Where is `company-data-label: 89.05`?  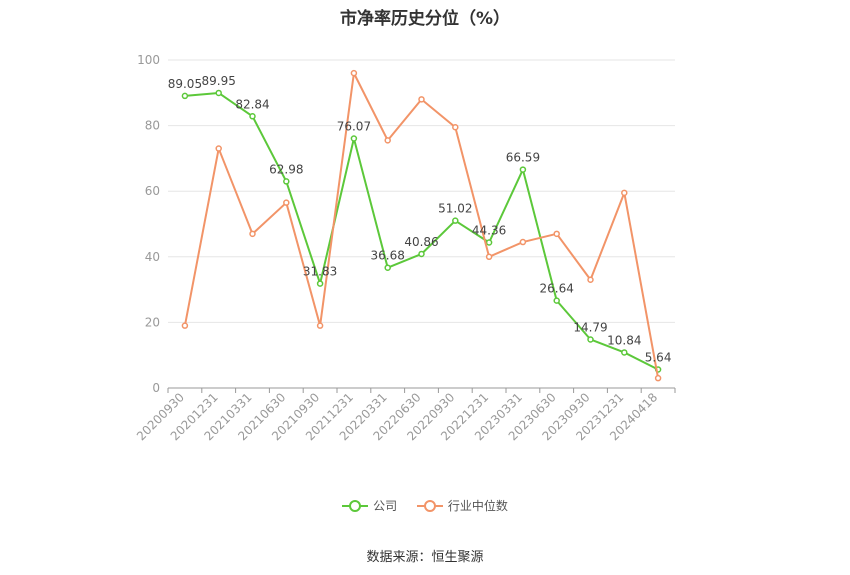 company-data-label: 89.05 is located at coordinates (185, 84).